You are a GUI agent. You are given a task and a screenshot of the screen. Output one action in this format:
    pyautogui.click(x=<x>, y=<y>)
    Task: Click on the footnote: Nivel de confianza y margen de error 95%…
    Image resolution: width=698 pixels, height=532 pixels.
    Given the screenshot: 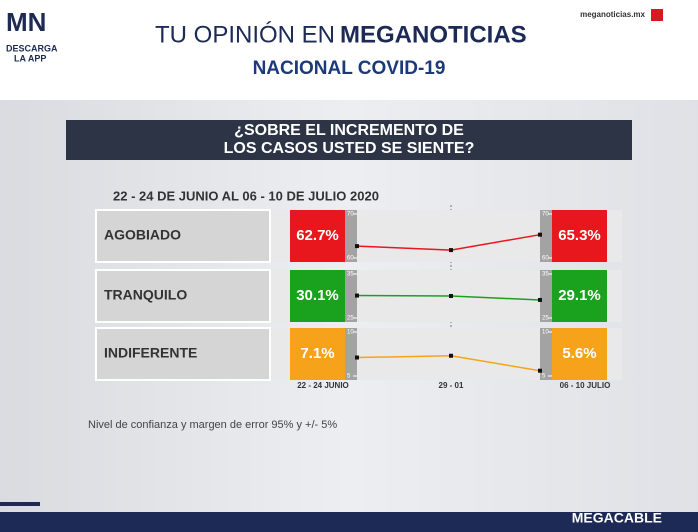 What is the action you would take?
    pyautogui.click(x=212, y=425)
    